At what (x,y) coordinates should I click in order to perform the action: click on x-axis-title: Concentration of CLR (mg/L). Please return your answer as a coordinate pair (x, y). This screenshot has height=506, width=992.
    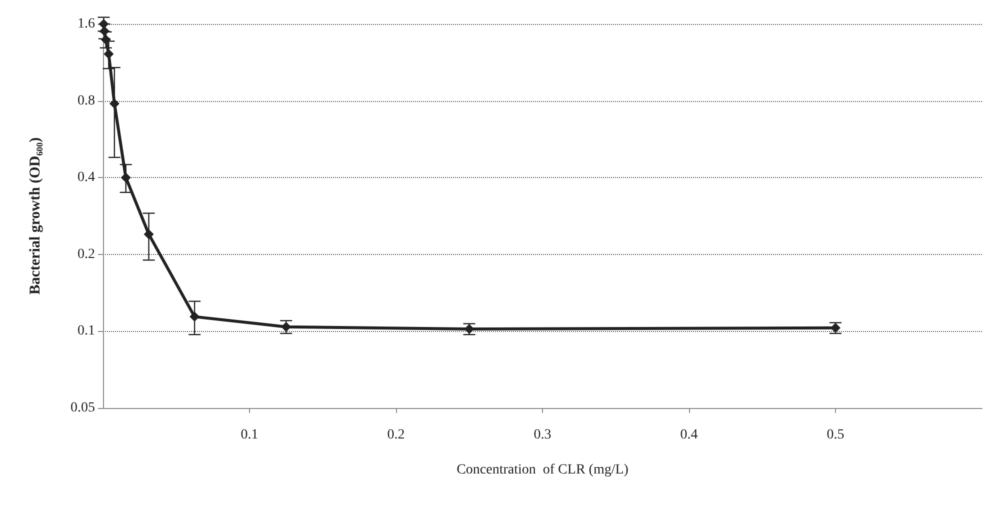
    Looking at the image, I should click on (542, 470).